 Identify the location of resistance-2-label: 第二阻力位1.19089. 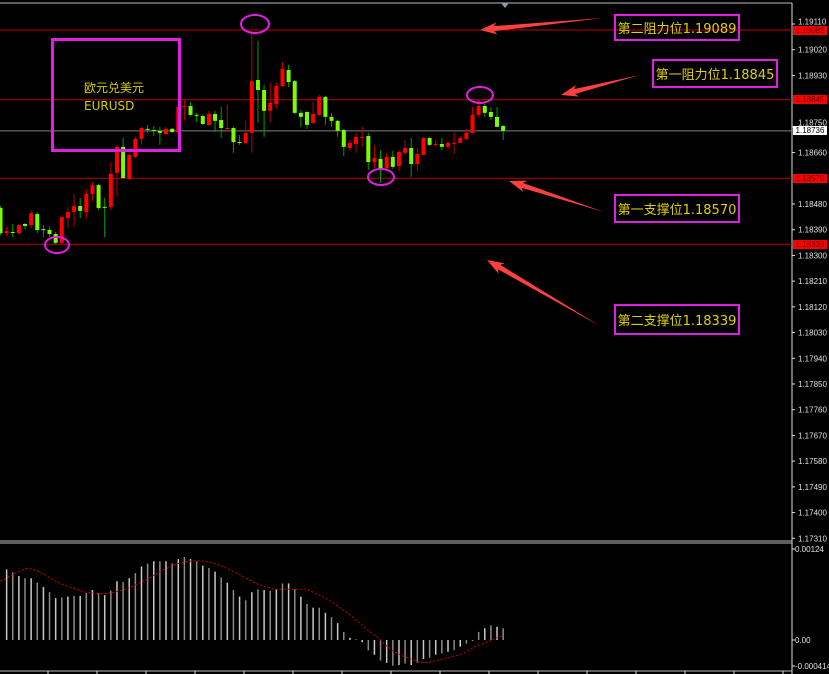
(677, 27).